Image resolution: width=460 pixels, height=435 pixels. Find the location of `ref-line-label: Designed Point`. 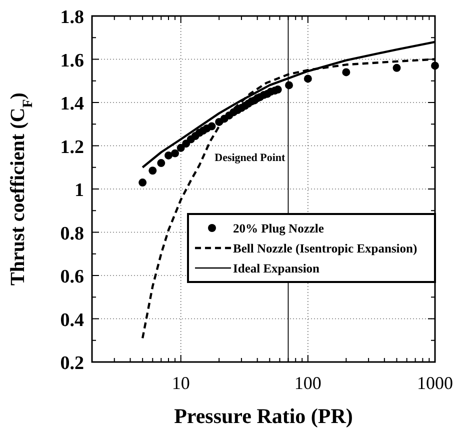

ref-line-label: Designed Point is located at coordinates (250, 158).